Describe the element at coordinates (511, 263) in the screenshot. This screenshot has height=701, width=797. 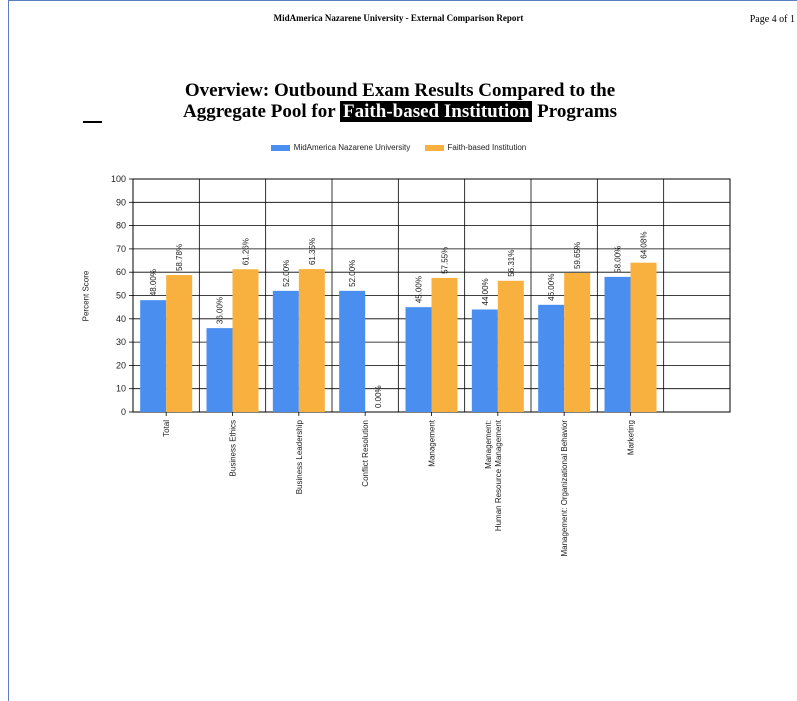
I see `data-label-series2: 56.31%` at that location.